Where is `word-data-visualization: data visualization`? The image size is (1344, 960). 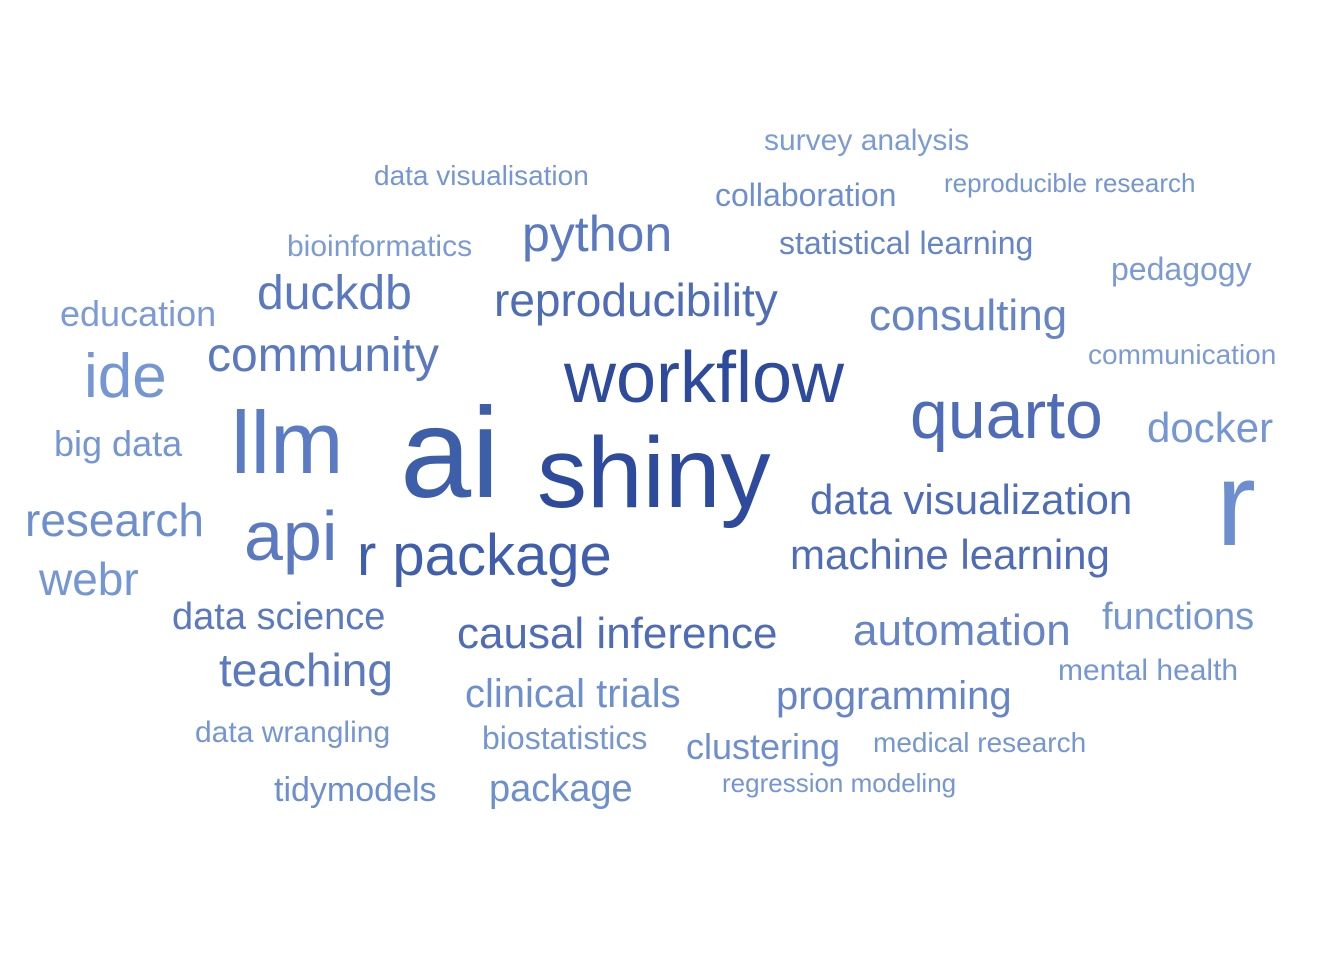 word-data-visualization: data visualization is located at coordinates (971, 499).